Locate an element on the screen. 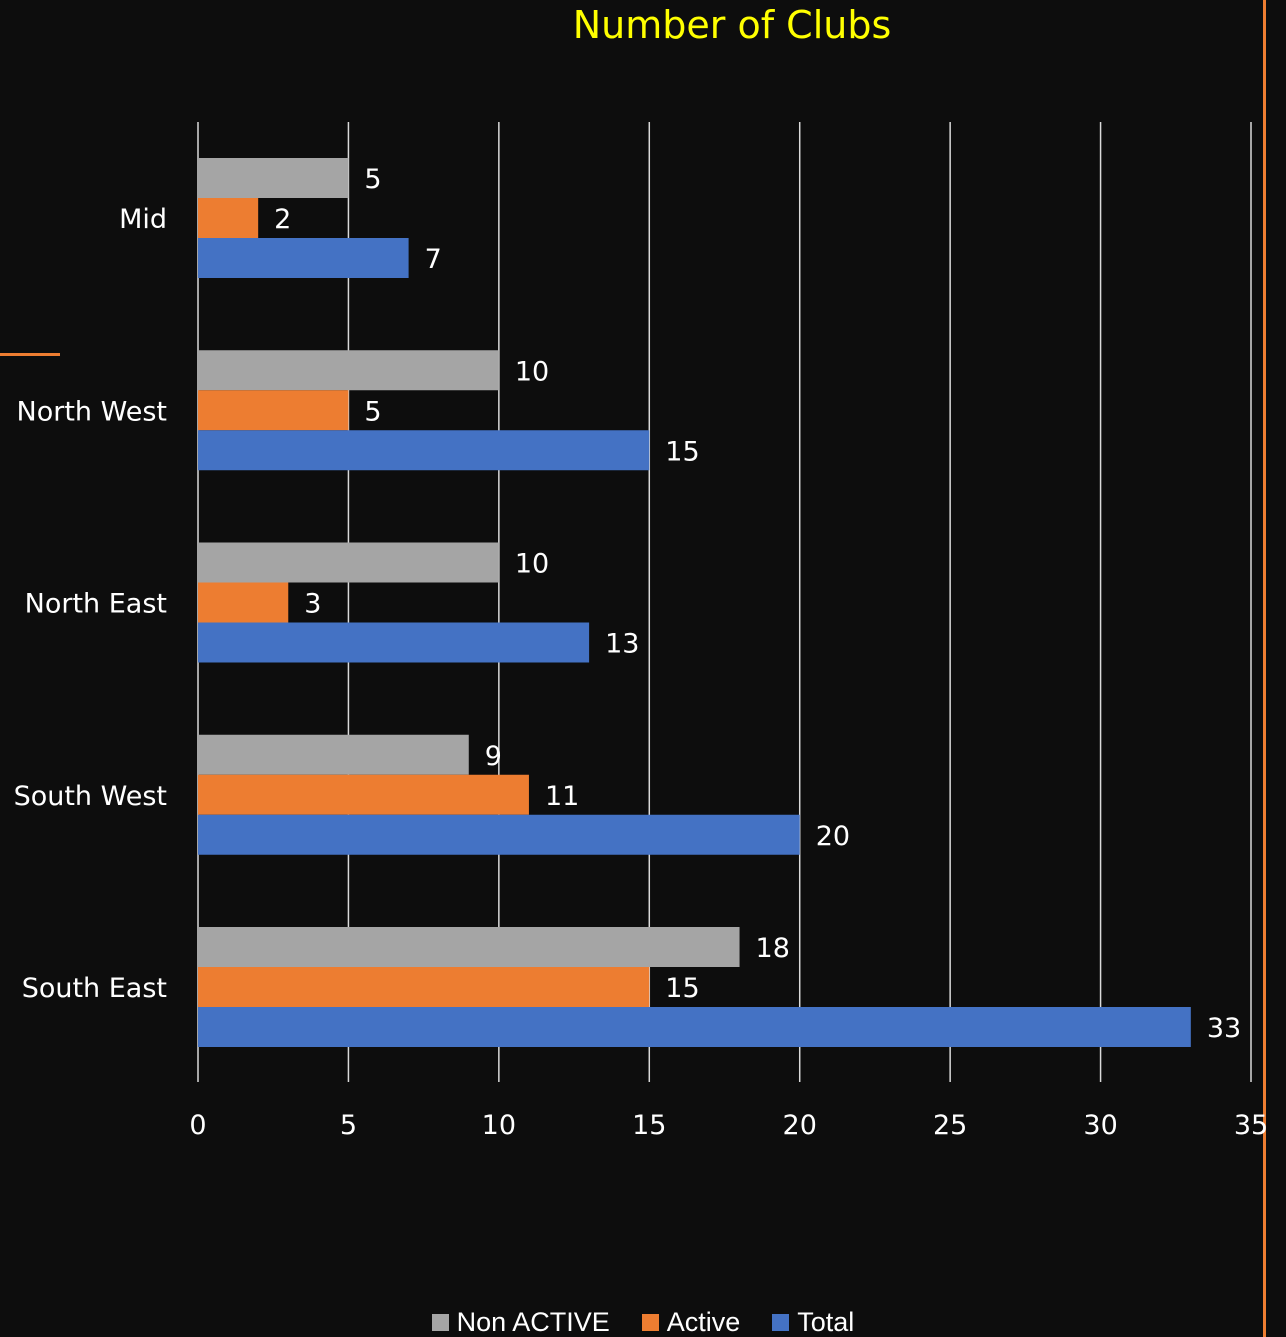  legend-label: Non ACTIVE is located at coordinates (533, 1322).